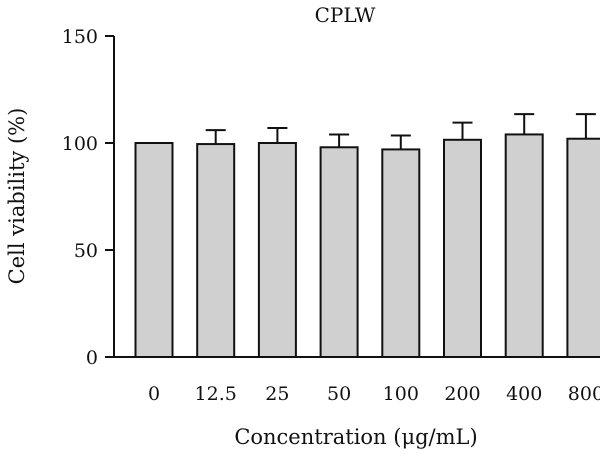  Describe the element at coordinates (216, 394) in the screenshot. I see `x-tick-label: 12.5` at that location.